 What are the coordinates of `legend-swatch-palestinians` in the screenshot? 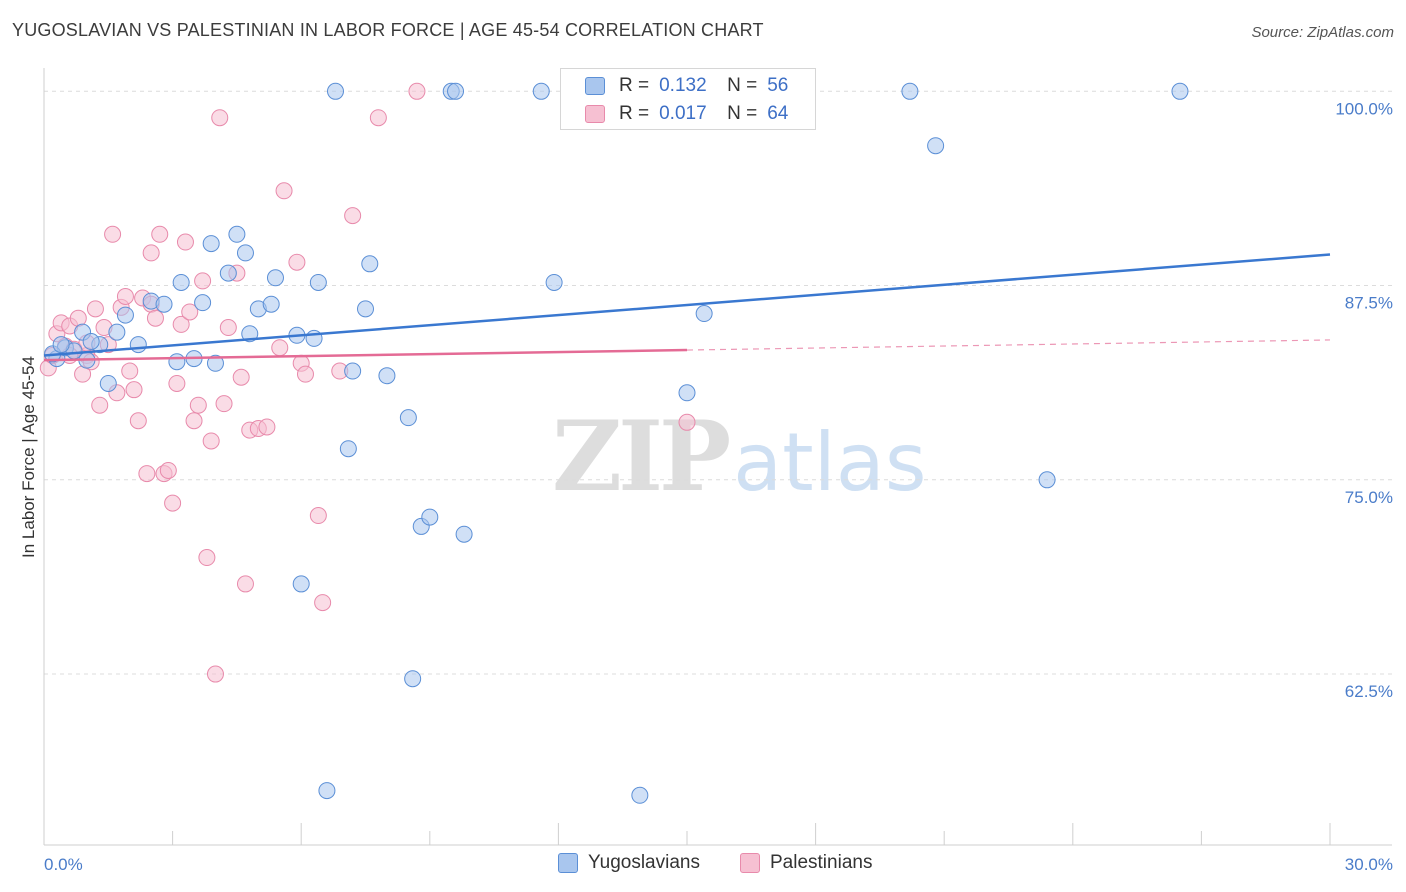 It's located at (750, 863).